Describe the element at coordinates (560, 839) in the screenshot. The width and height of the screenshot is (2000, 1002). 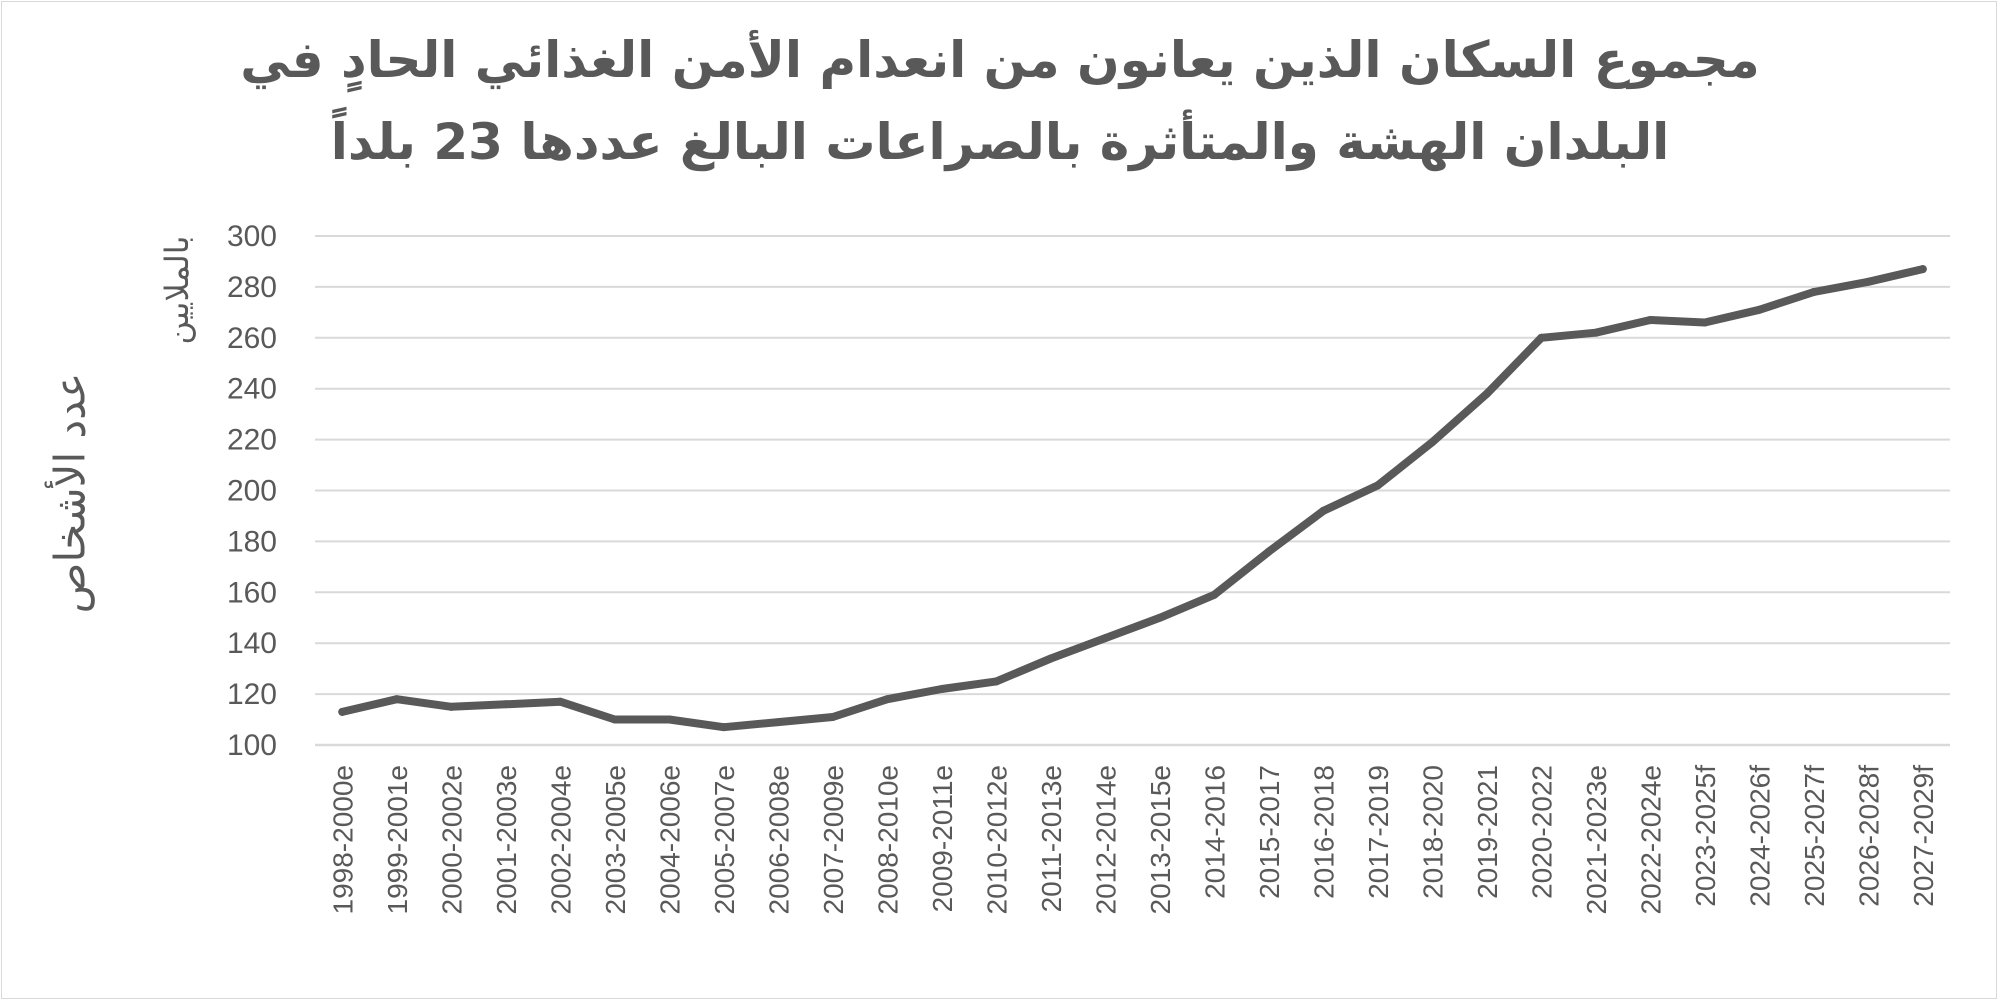
I see `x-tick-label: 2002-2004e` at that location.